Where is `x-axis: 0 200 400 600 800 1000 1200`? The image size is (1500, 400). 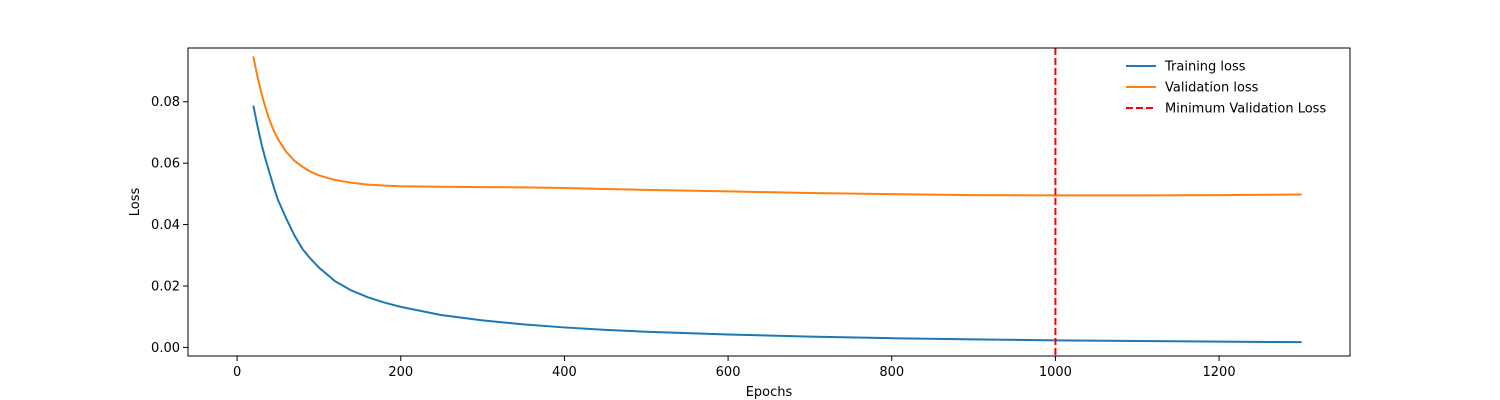 x-axis: 0 200 400 600 800 1000 1200 is located at coordinates (734, 368).